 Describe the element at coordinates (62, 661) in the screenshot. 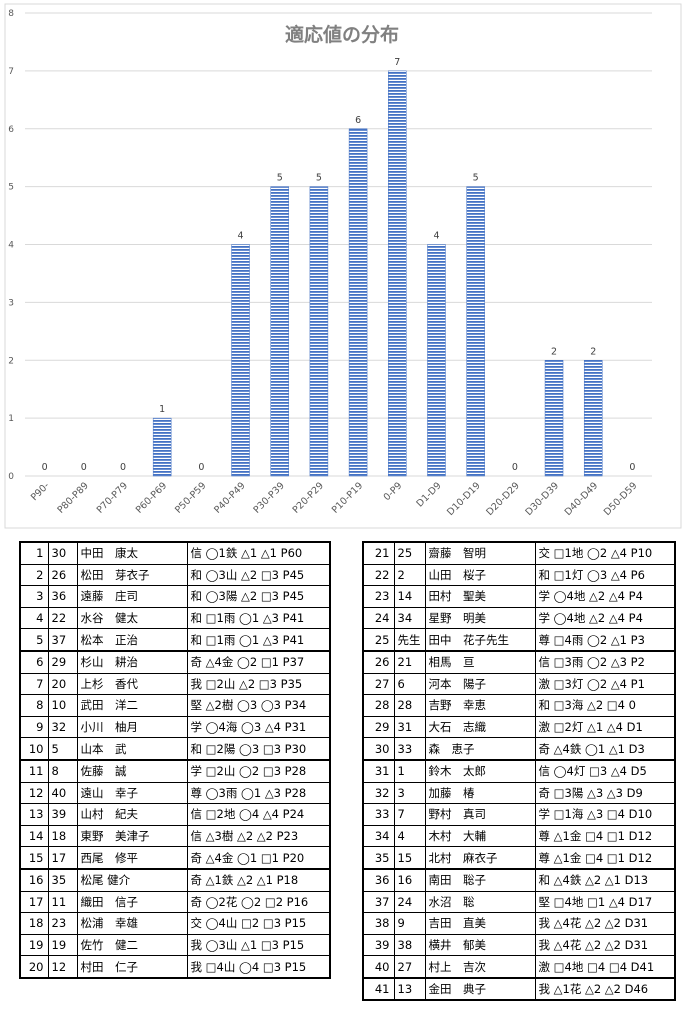

I see `number-cell: 29` at that location.